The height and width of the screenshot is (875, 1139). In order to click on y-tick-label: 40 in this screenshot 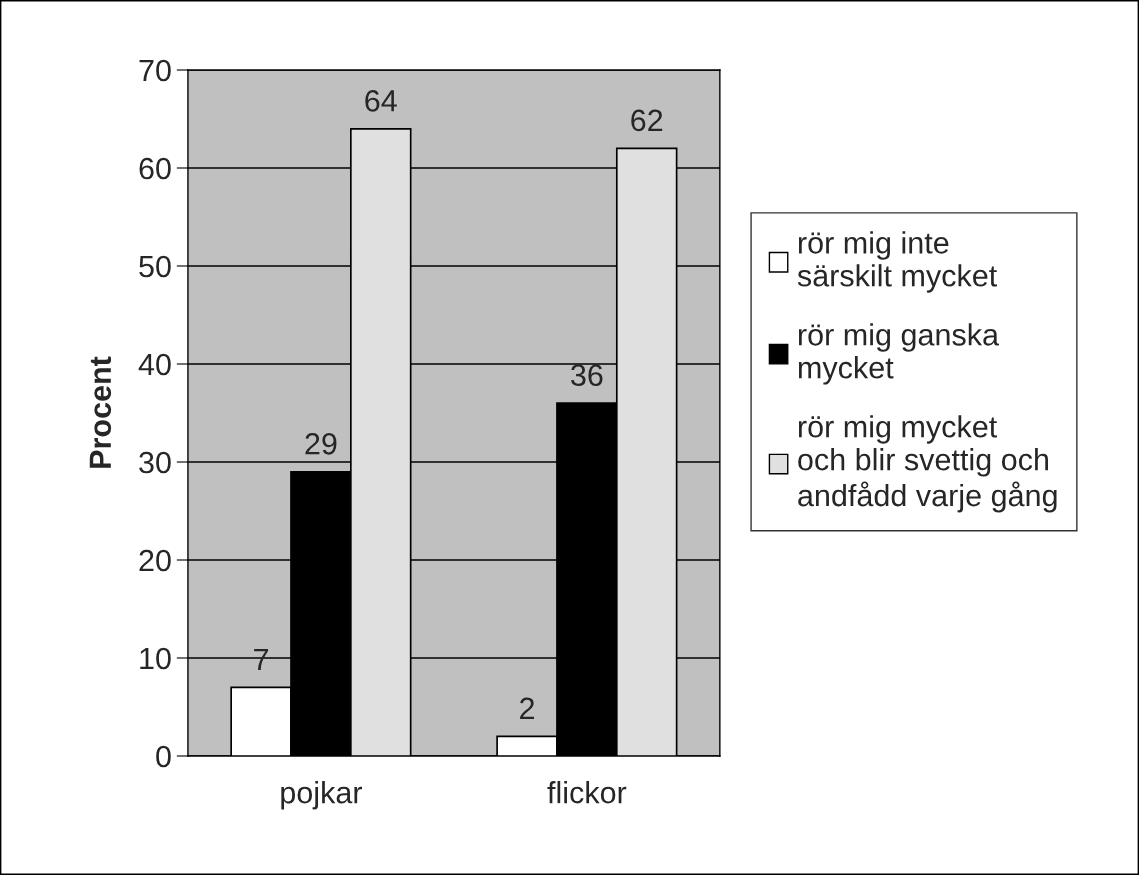, I will do `click(154, 364)`.